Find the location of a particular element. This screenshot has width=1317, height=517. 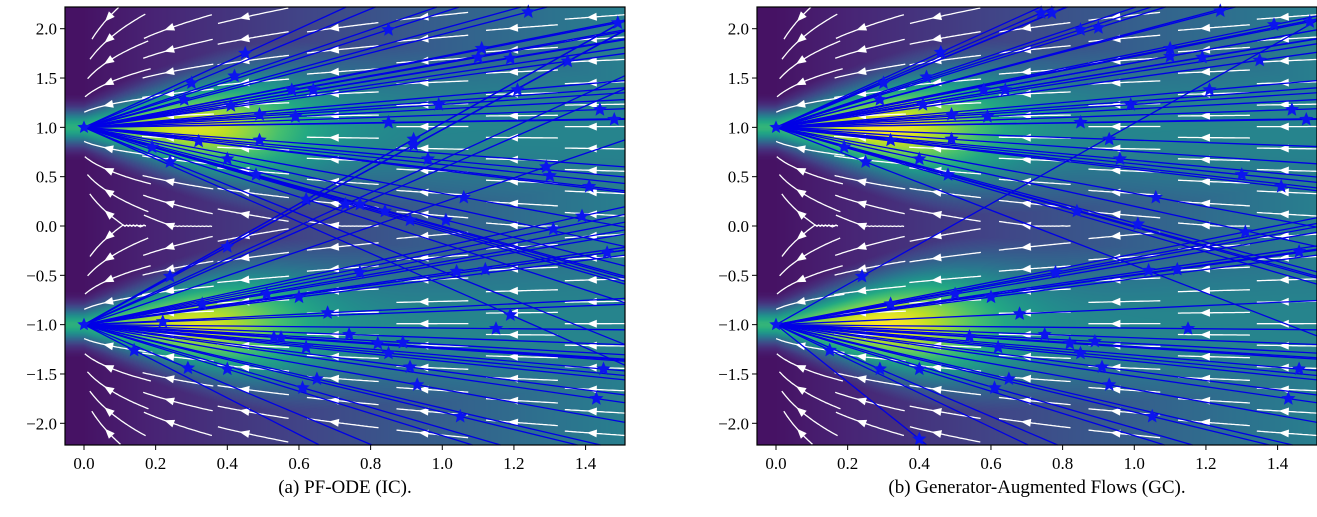

x-tick-label: 0.0 is located at coordinates (83, 463).